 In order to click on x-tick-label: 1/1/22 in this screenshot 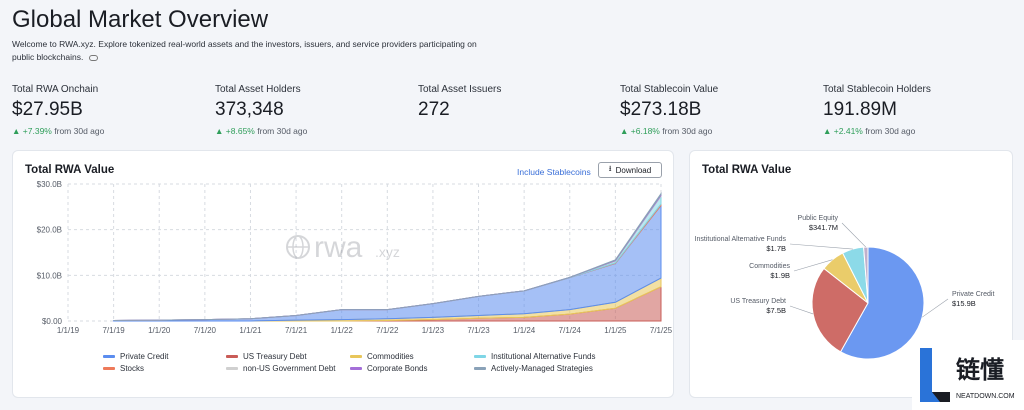, I will do `click(342, 330)`.